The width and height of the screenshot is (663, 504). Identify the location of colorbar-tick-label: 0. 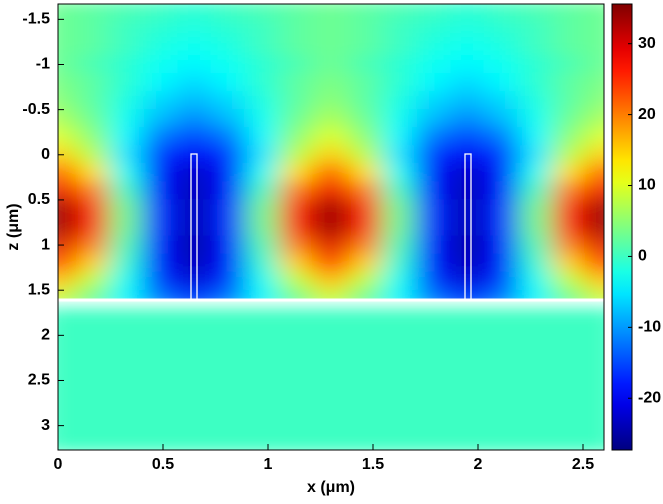
(642, 256).